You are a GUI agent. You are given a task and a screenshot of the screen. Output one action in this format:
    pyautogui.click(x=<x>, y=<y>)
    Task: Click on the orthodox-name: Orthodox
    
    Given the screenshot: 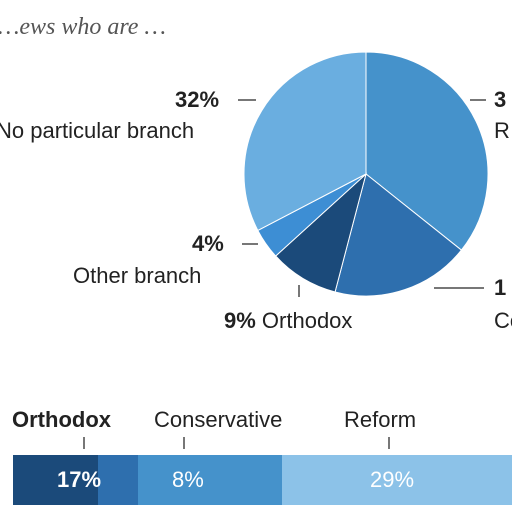 What is the action you would take?
    pyautogui.click(x=307, y=320)
    